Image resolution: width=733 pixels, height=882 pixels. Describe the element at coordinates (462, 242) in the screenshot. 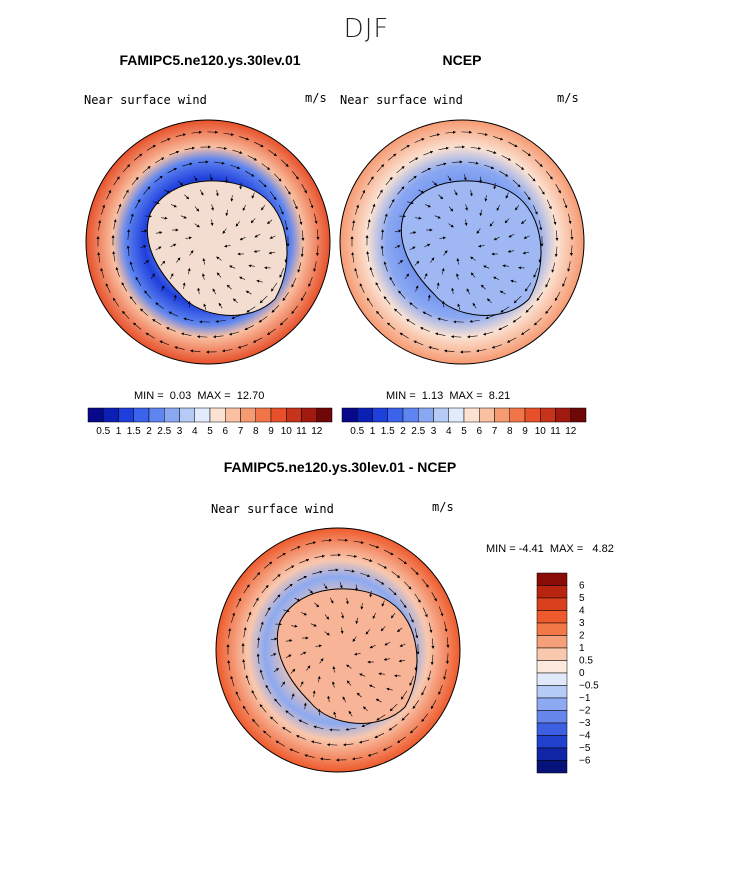

I see `panel2-map` at that location.